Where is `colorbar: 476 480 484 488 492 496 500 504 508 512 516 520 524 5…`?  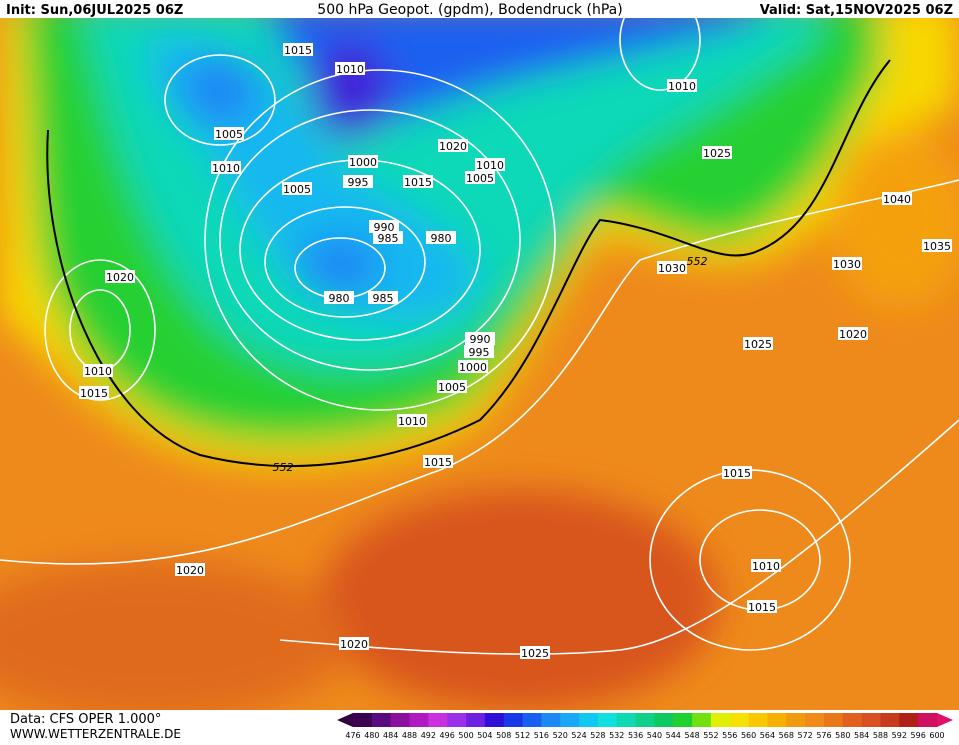 colorbar: 476 480 484 488 492 496 500 504 508 512 516 520 524 5… is located at coordinates (645, 726).